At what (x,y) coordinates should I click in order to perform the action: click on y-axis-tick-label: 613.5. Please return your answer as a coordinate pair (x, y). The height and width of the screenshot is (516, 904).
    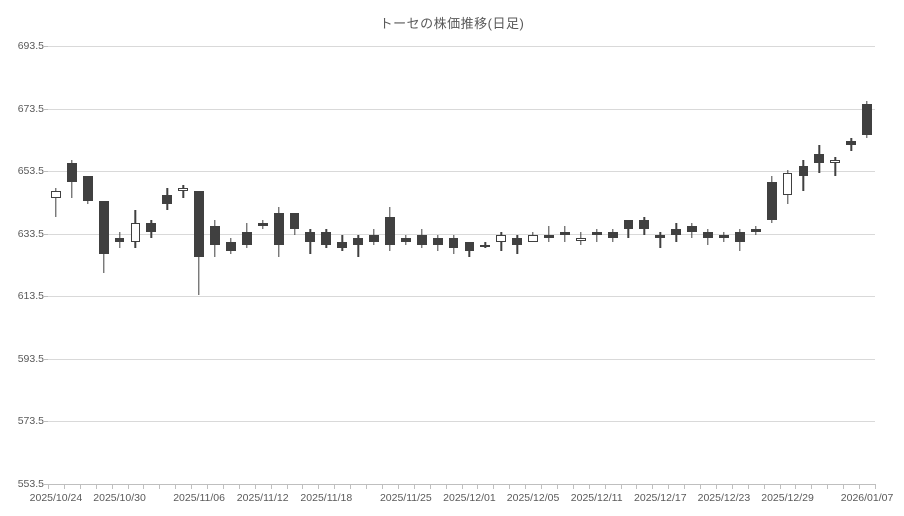
    Looking at the image, I should click on (30, 296).